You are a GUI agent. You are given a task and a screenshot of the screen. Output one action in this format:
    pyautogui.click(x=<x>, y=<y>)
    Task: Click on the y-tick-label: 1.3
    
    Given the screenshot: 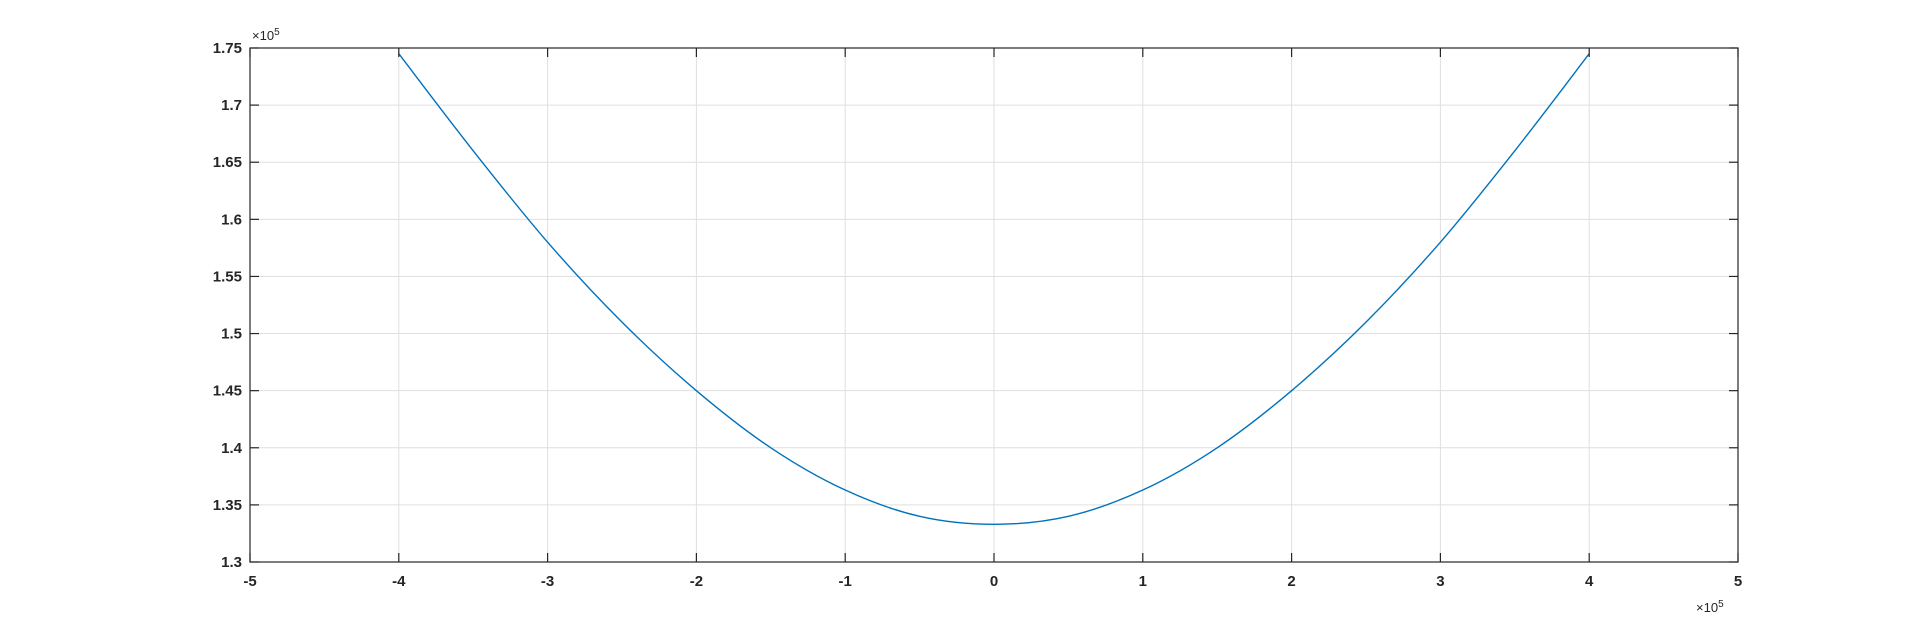 What is the action you would take?
    pyautogui.click(x=231, y=562)
    